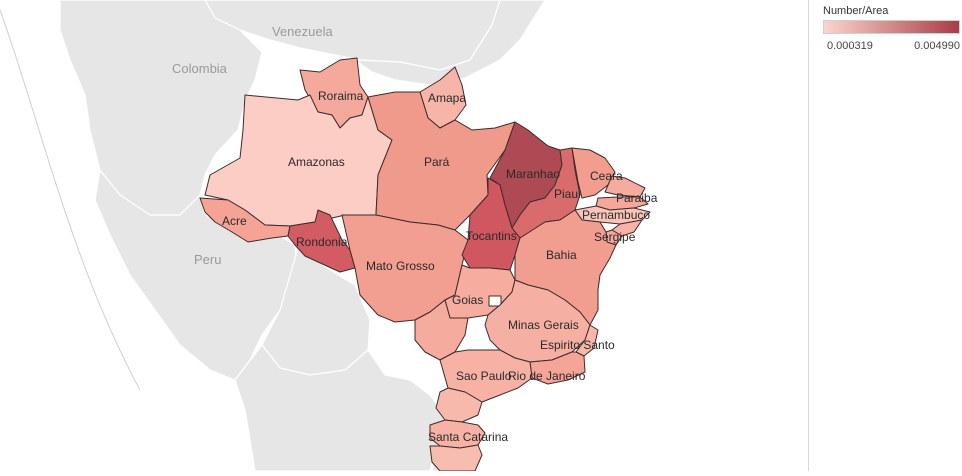 This screenshot has height=476, width=962. Describe the element at coordinates (888, 35) in the screenshot. I see `color-legend: Number/Area 0.000319 0.004990` at that location.